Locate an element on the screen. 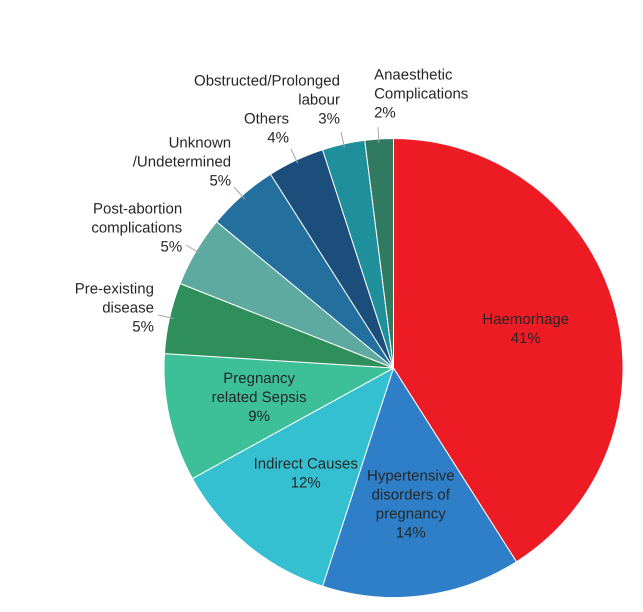  data-label: 2% is located at coordinates (385, 113).